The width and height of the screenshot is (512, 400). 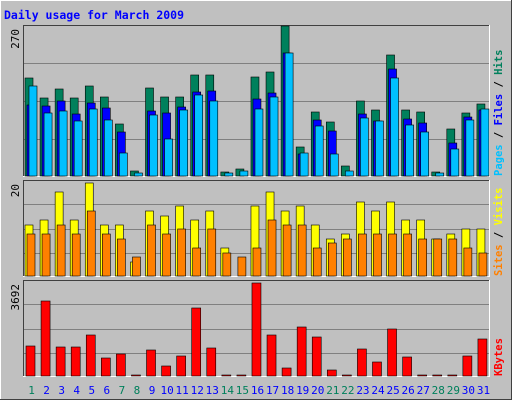 I want to click on legend-pages: Pages, so click(x=499, y=160).